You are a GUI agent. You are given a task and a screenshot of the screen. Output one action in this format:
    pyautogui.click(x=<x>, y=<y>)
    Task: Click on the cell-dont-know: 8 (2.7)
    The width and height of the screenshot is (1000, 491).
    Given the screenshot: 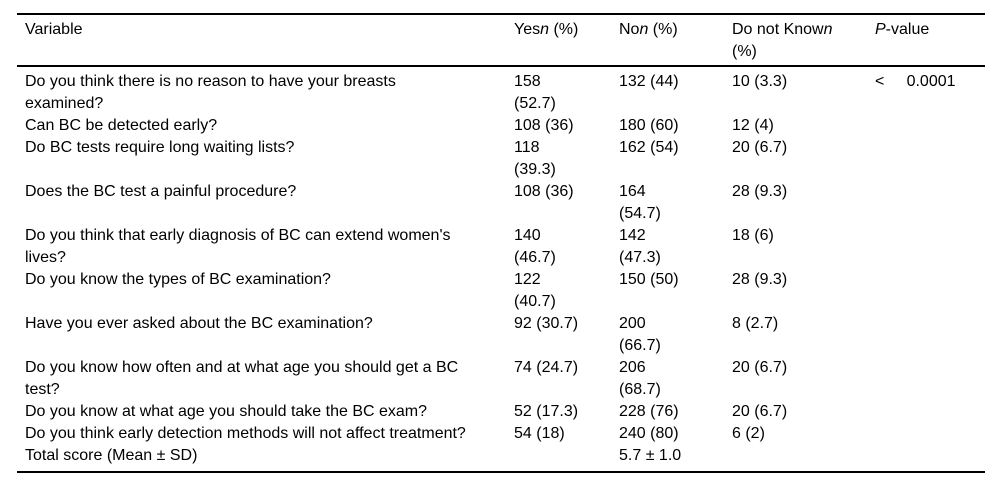 What is the action you would take?
    pyautogui.click(x=755, y=323)
    